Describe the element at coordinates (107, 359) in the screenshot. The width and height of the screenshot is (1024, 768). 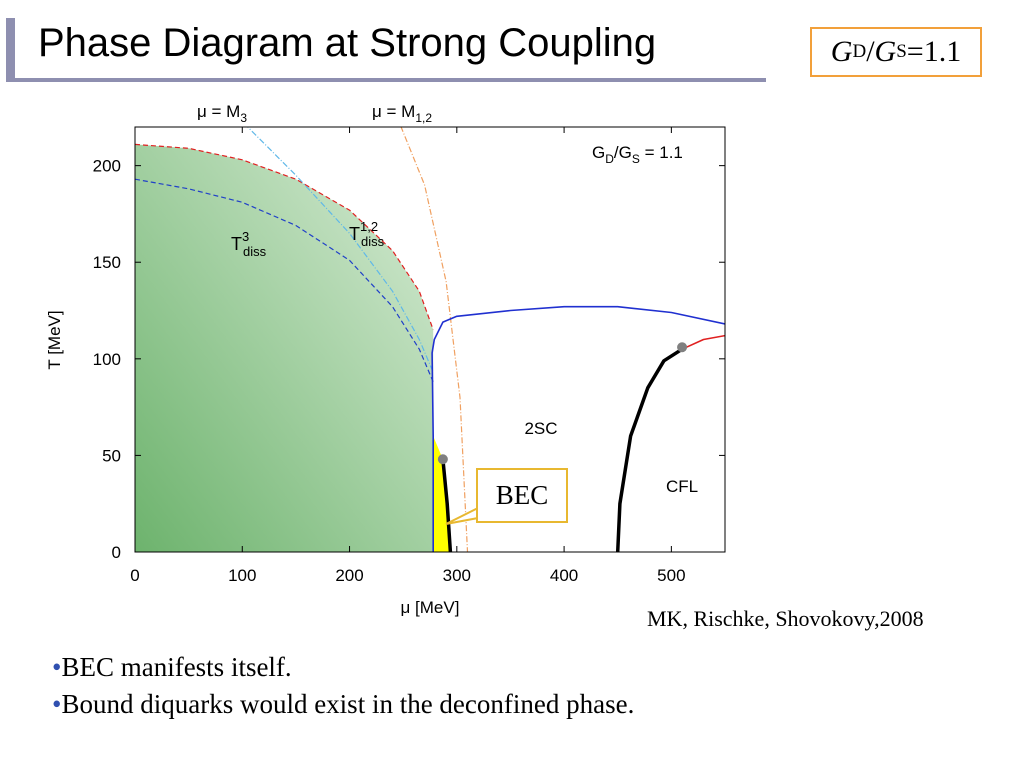
I see `y-tick-label: 100` at that location.